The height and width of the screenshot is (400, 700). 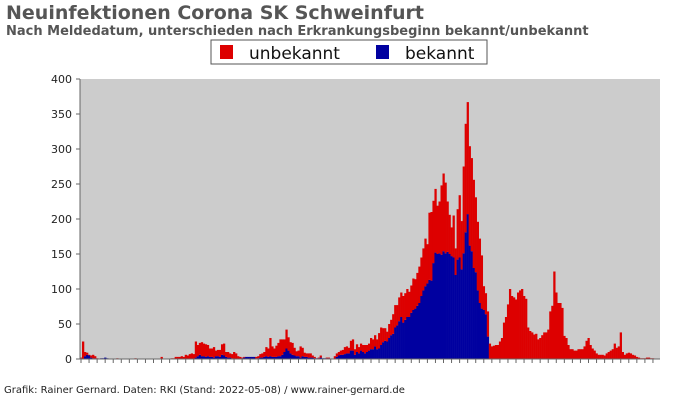 What do you see at coordinates (61, 149) in the screenshot?
I see `y-tick-label: 300` at bounding box center [61, 149].